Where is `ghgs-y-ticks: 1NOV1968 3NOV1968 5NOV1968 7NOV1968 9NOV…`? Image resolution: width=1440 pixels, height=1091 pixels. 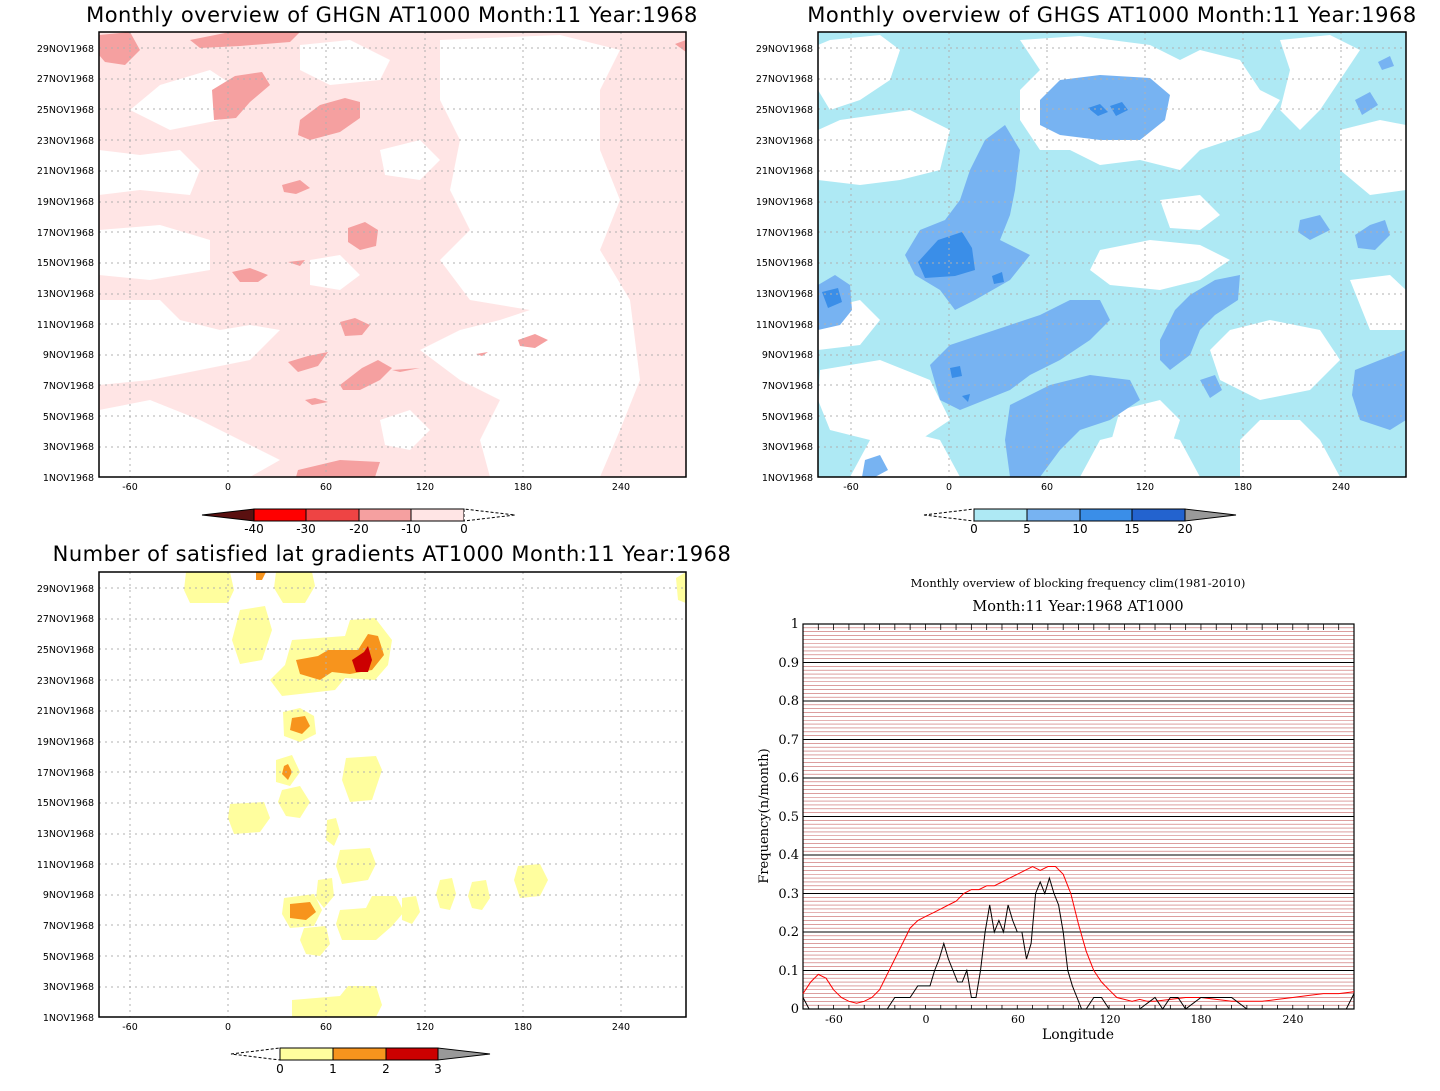 ghgs-y-ticks: 1NOV1968 3NOV1968 5NOV1968 7NOV1968 9NOV… is located at coordinates (784, 264).